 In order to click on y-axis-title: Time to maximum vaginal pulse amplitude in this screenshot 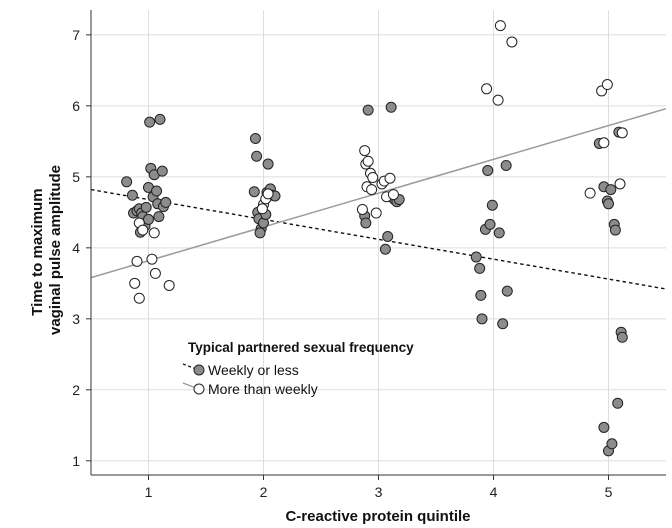, I will do `click(46, 250)`.